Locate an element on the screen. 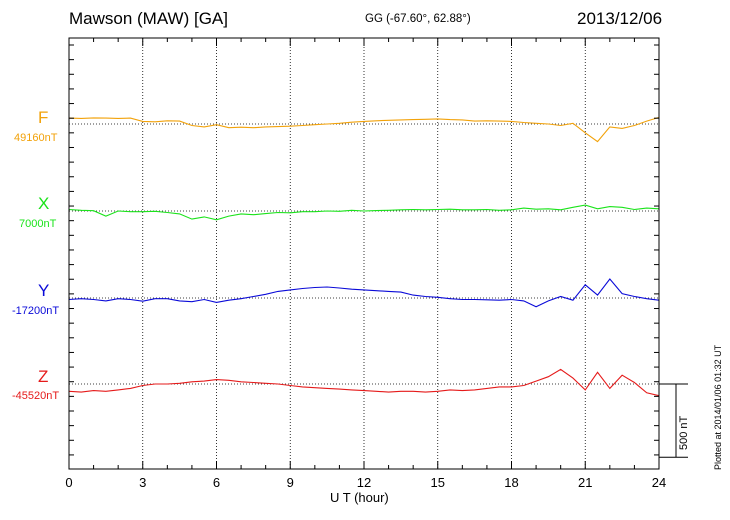 This screenshot has width=730, height=520. station-coordinates: GG (-67.60°, 62.88°) is located at coordinates (418, 19).